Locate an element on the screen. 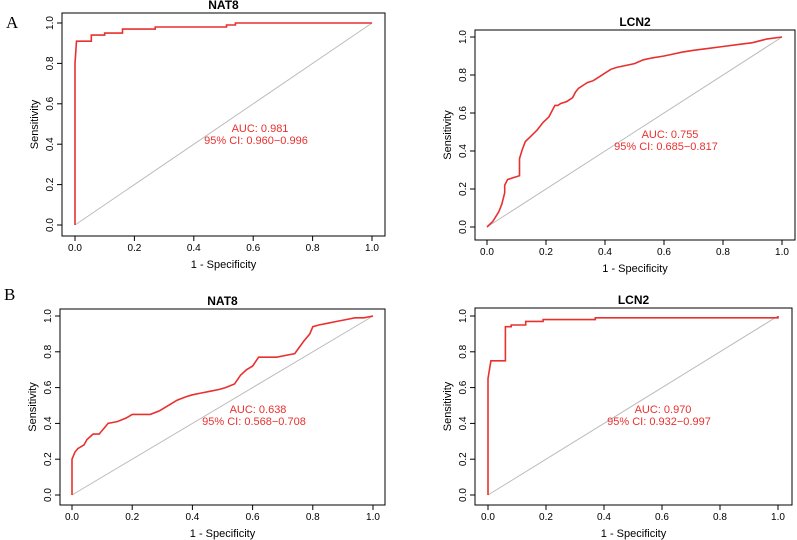 This screenshot has height=540, width=797. auc-label: AUC: 0.638 is located at coordinates (258, 410).